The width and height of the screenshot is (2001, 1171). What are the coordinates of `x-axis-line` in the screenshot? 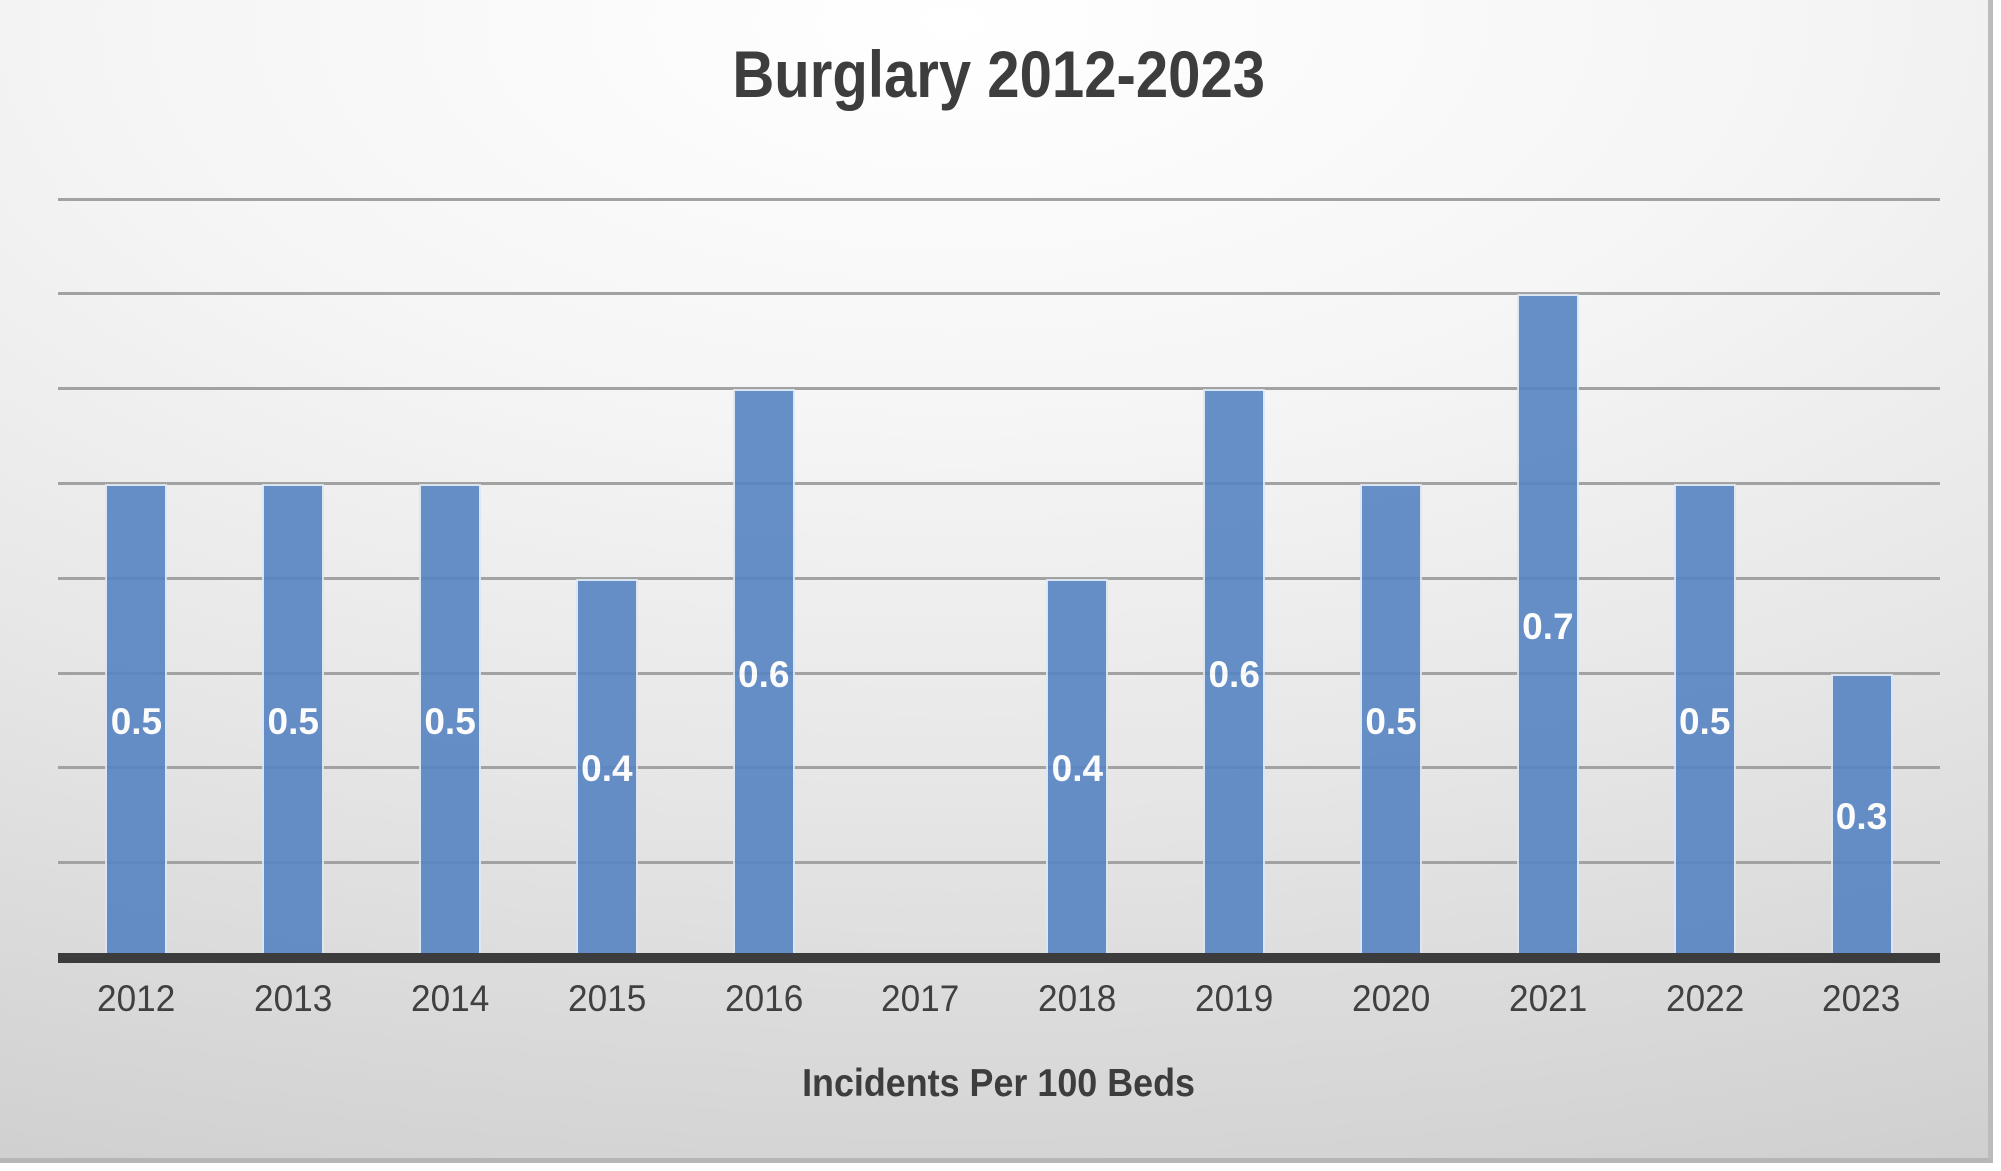 It's located at (999, 958).